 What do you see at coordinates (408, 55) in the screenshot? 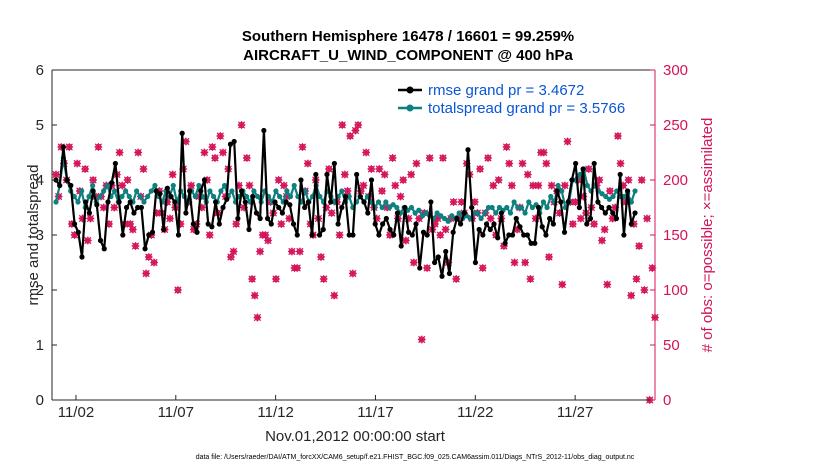
I see `chart-title-line2: AIRCRAFT_U_WIND_COMPONENT @ 400 hPa` at bounding box center [408, 55].